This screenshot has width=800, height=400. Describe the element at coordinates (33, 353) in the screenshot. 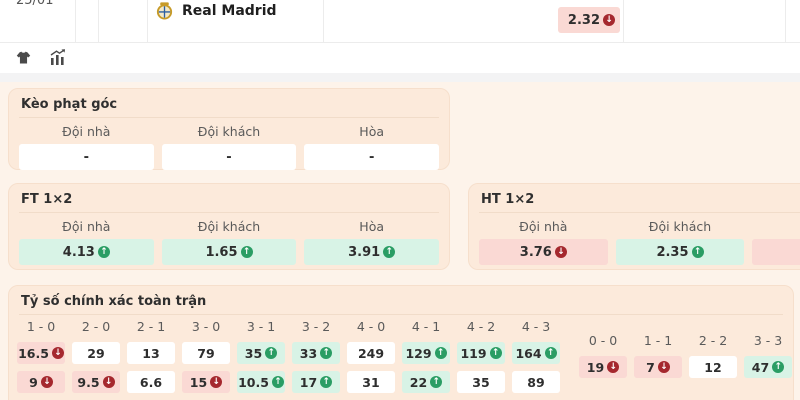

I see `odds-value: 16.5` at that location.